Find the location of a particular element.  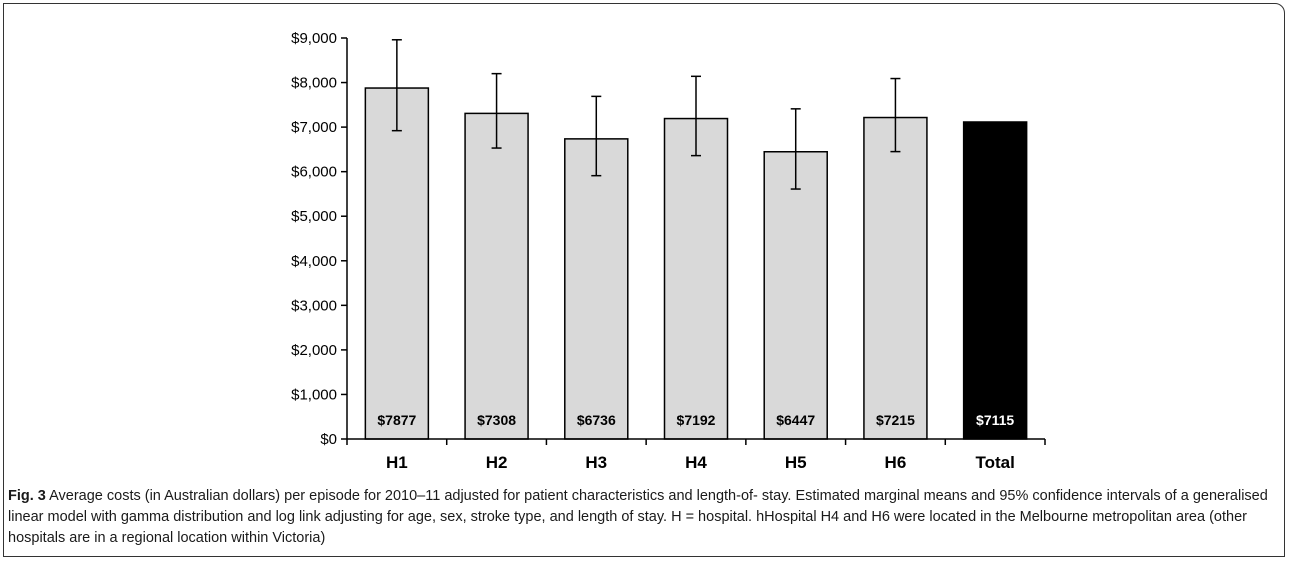

x-tick-label: H4 is located at coordinates (696, 462).